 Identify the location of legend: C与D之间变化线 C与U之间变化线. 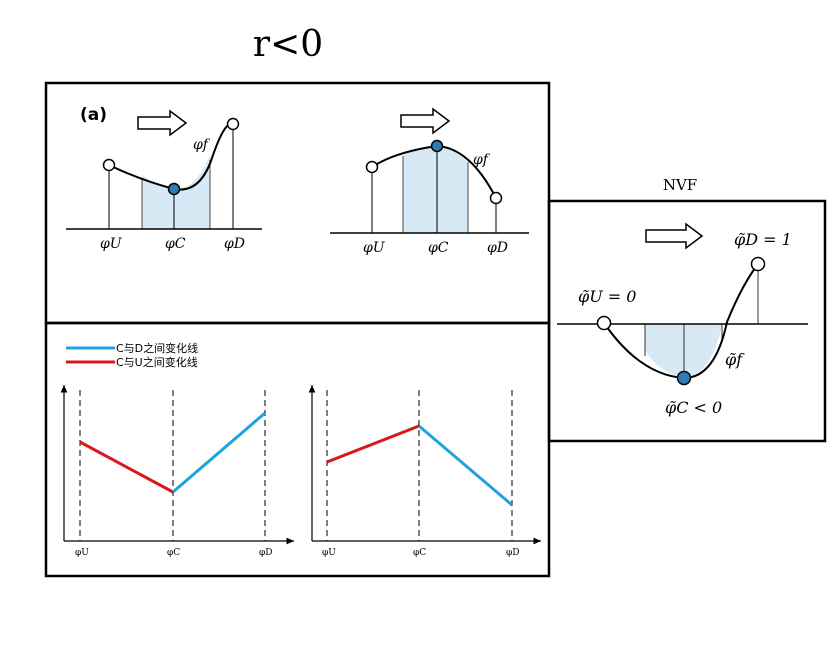
(132, 355).